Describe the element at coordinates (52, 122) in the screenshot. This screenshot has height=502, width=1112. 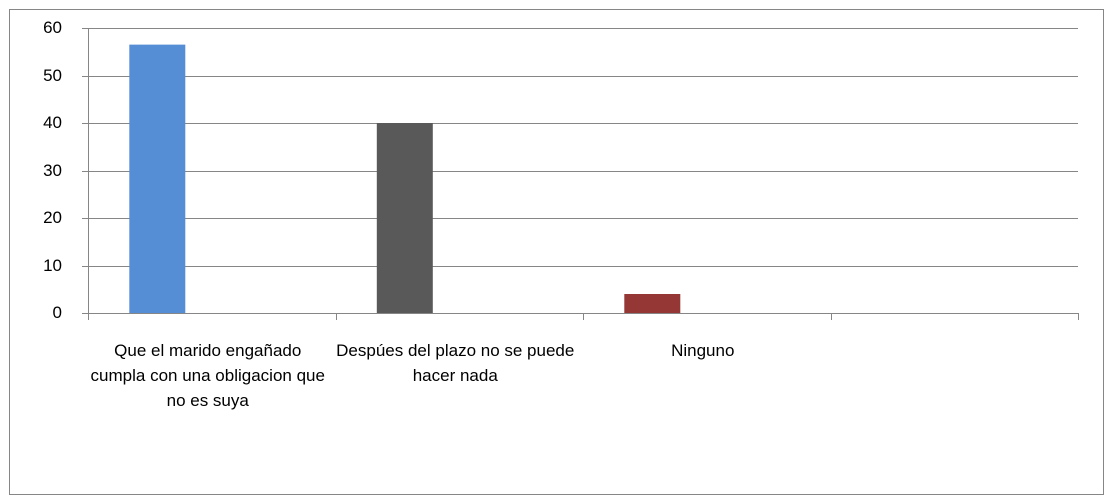
I see `y-tick-label: 40` at that location.